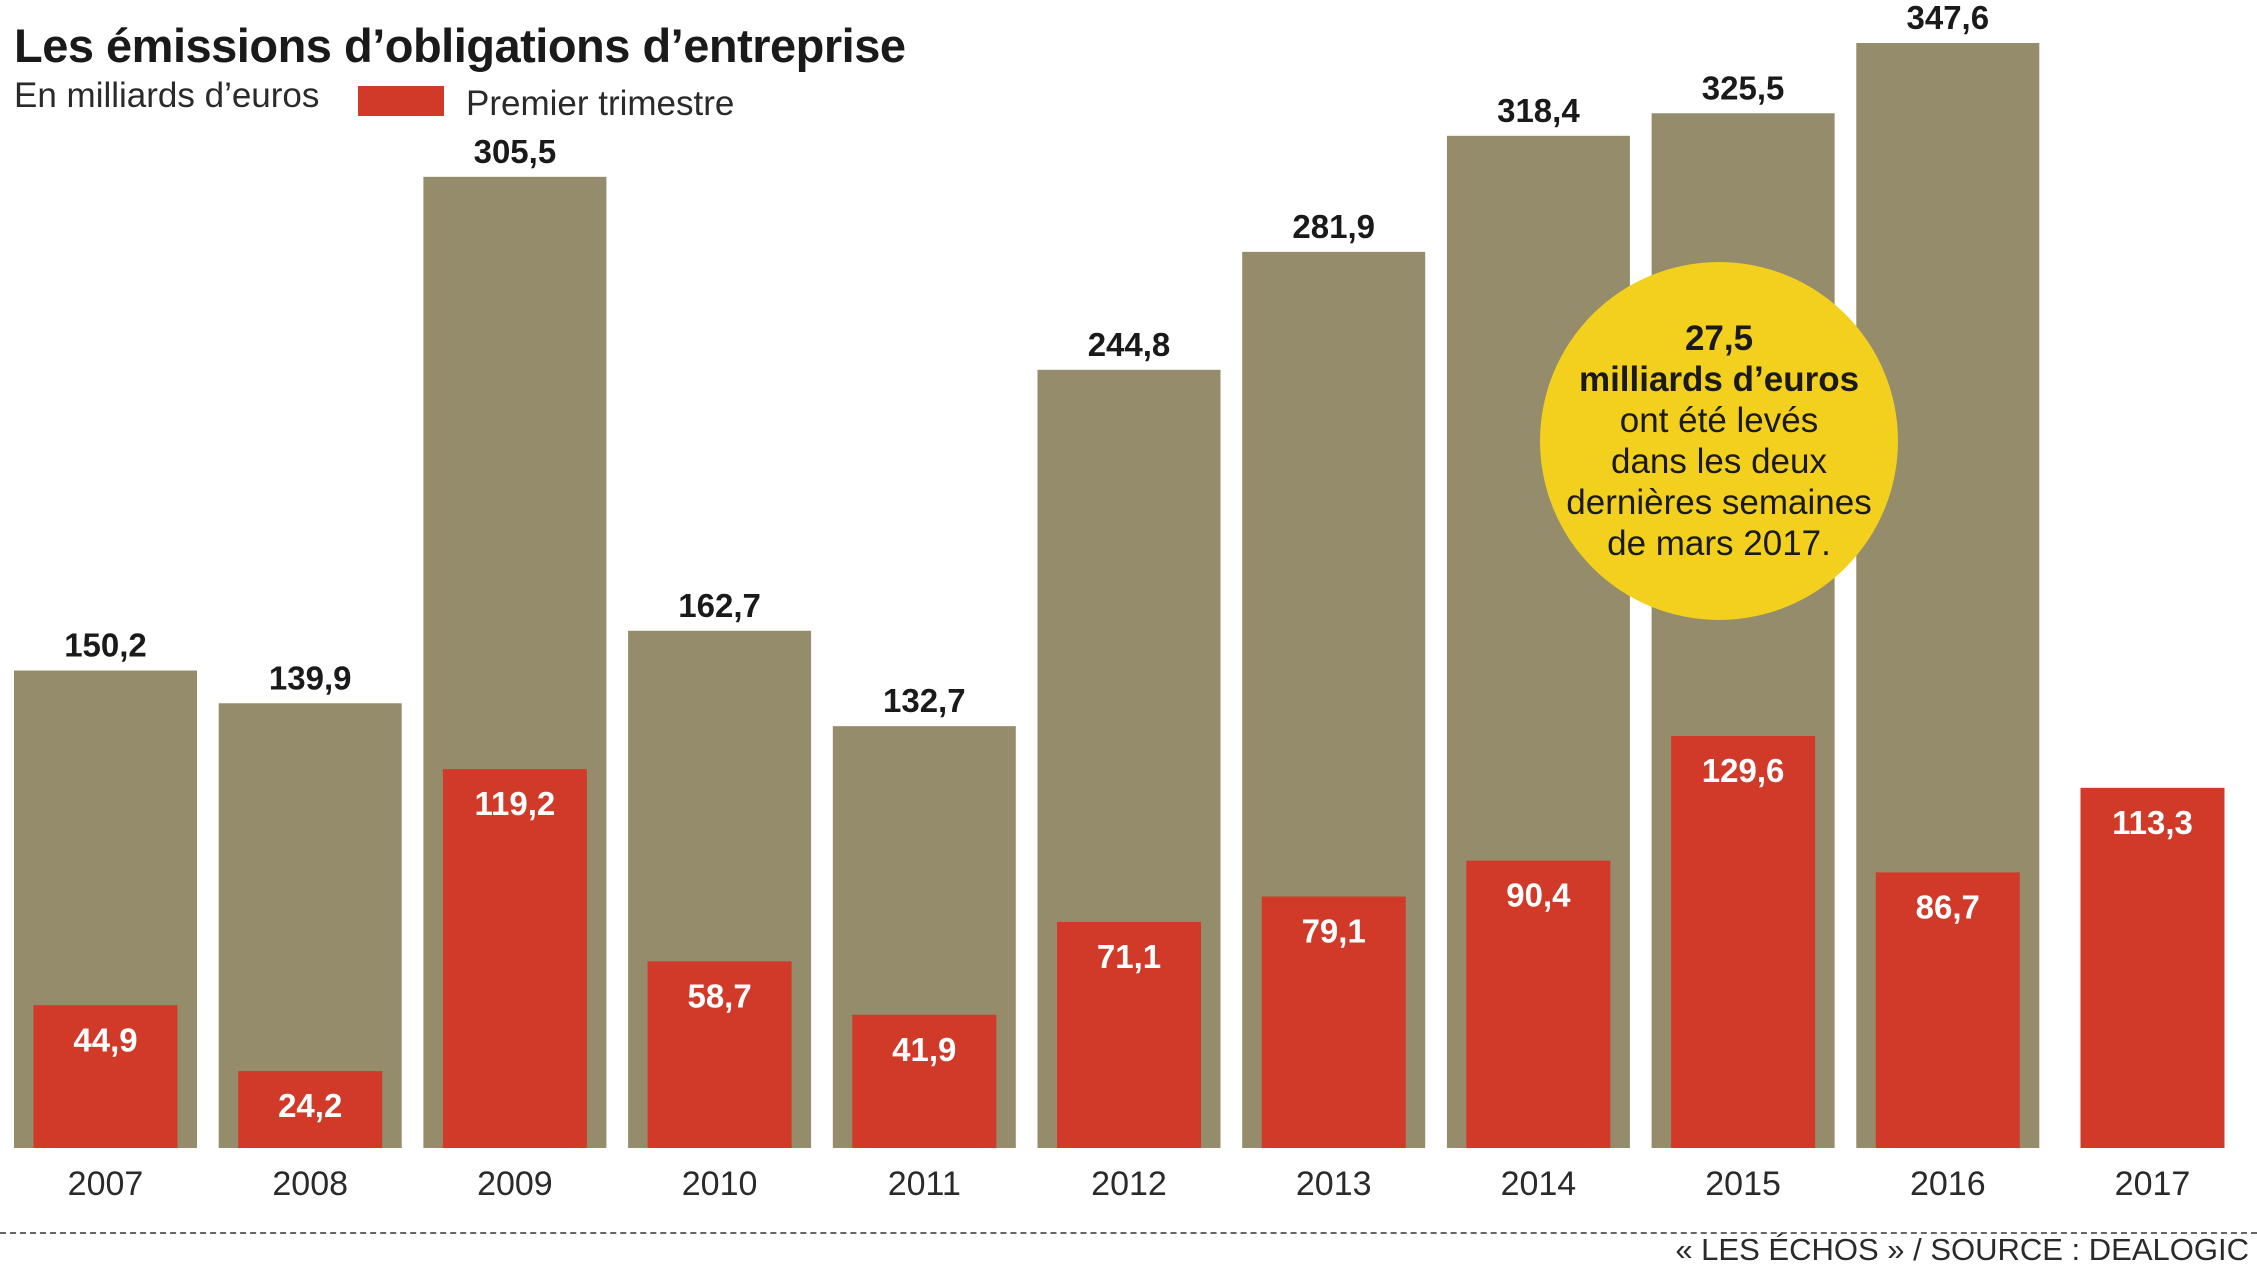 The height and width of the screenshot is (1274, 2257). Describe the element at coordinates (924, 1081) in the screenshot. I see `bar-first-quarter-2011` at that location.